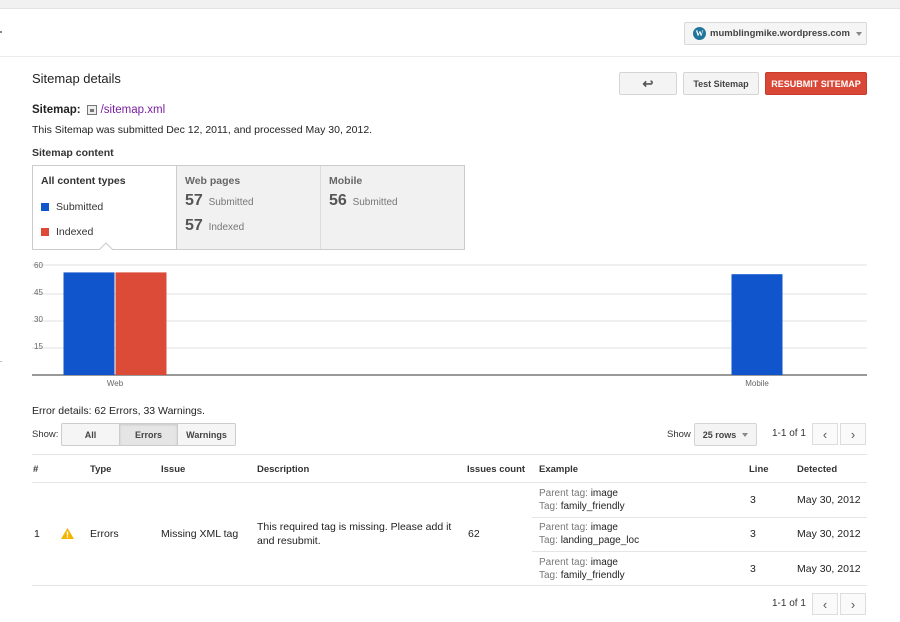  I want to click on sitemap-path-row: Sitemap: /sitemap.xml, so click(98, 110).